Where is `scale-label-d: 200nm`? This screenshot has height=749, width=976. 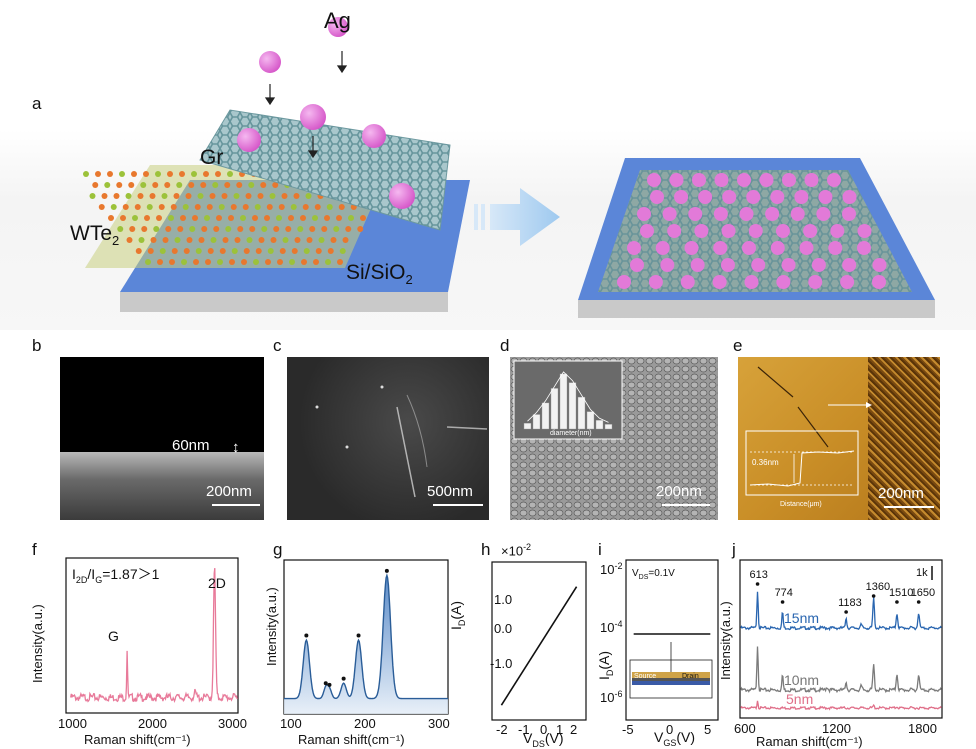
scale-label-d: 200nm is located at coordinates (679, 491).